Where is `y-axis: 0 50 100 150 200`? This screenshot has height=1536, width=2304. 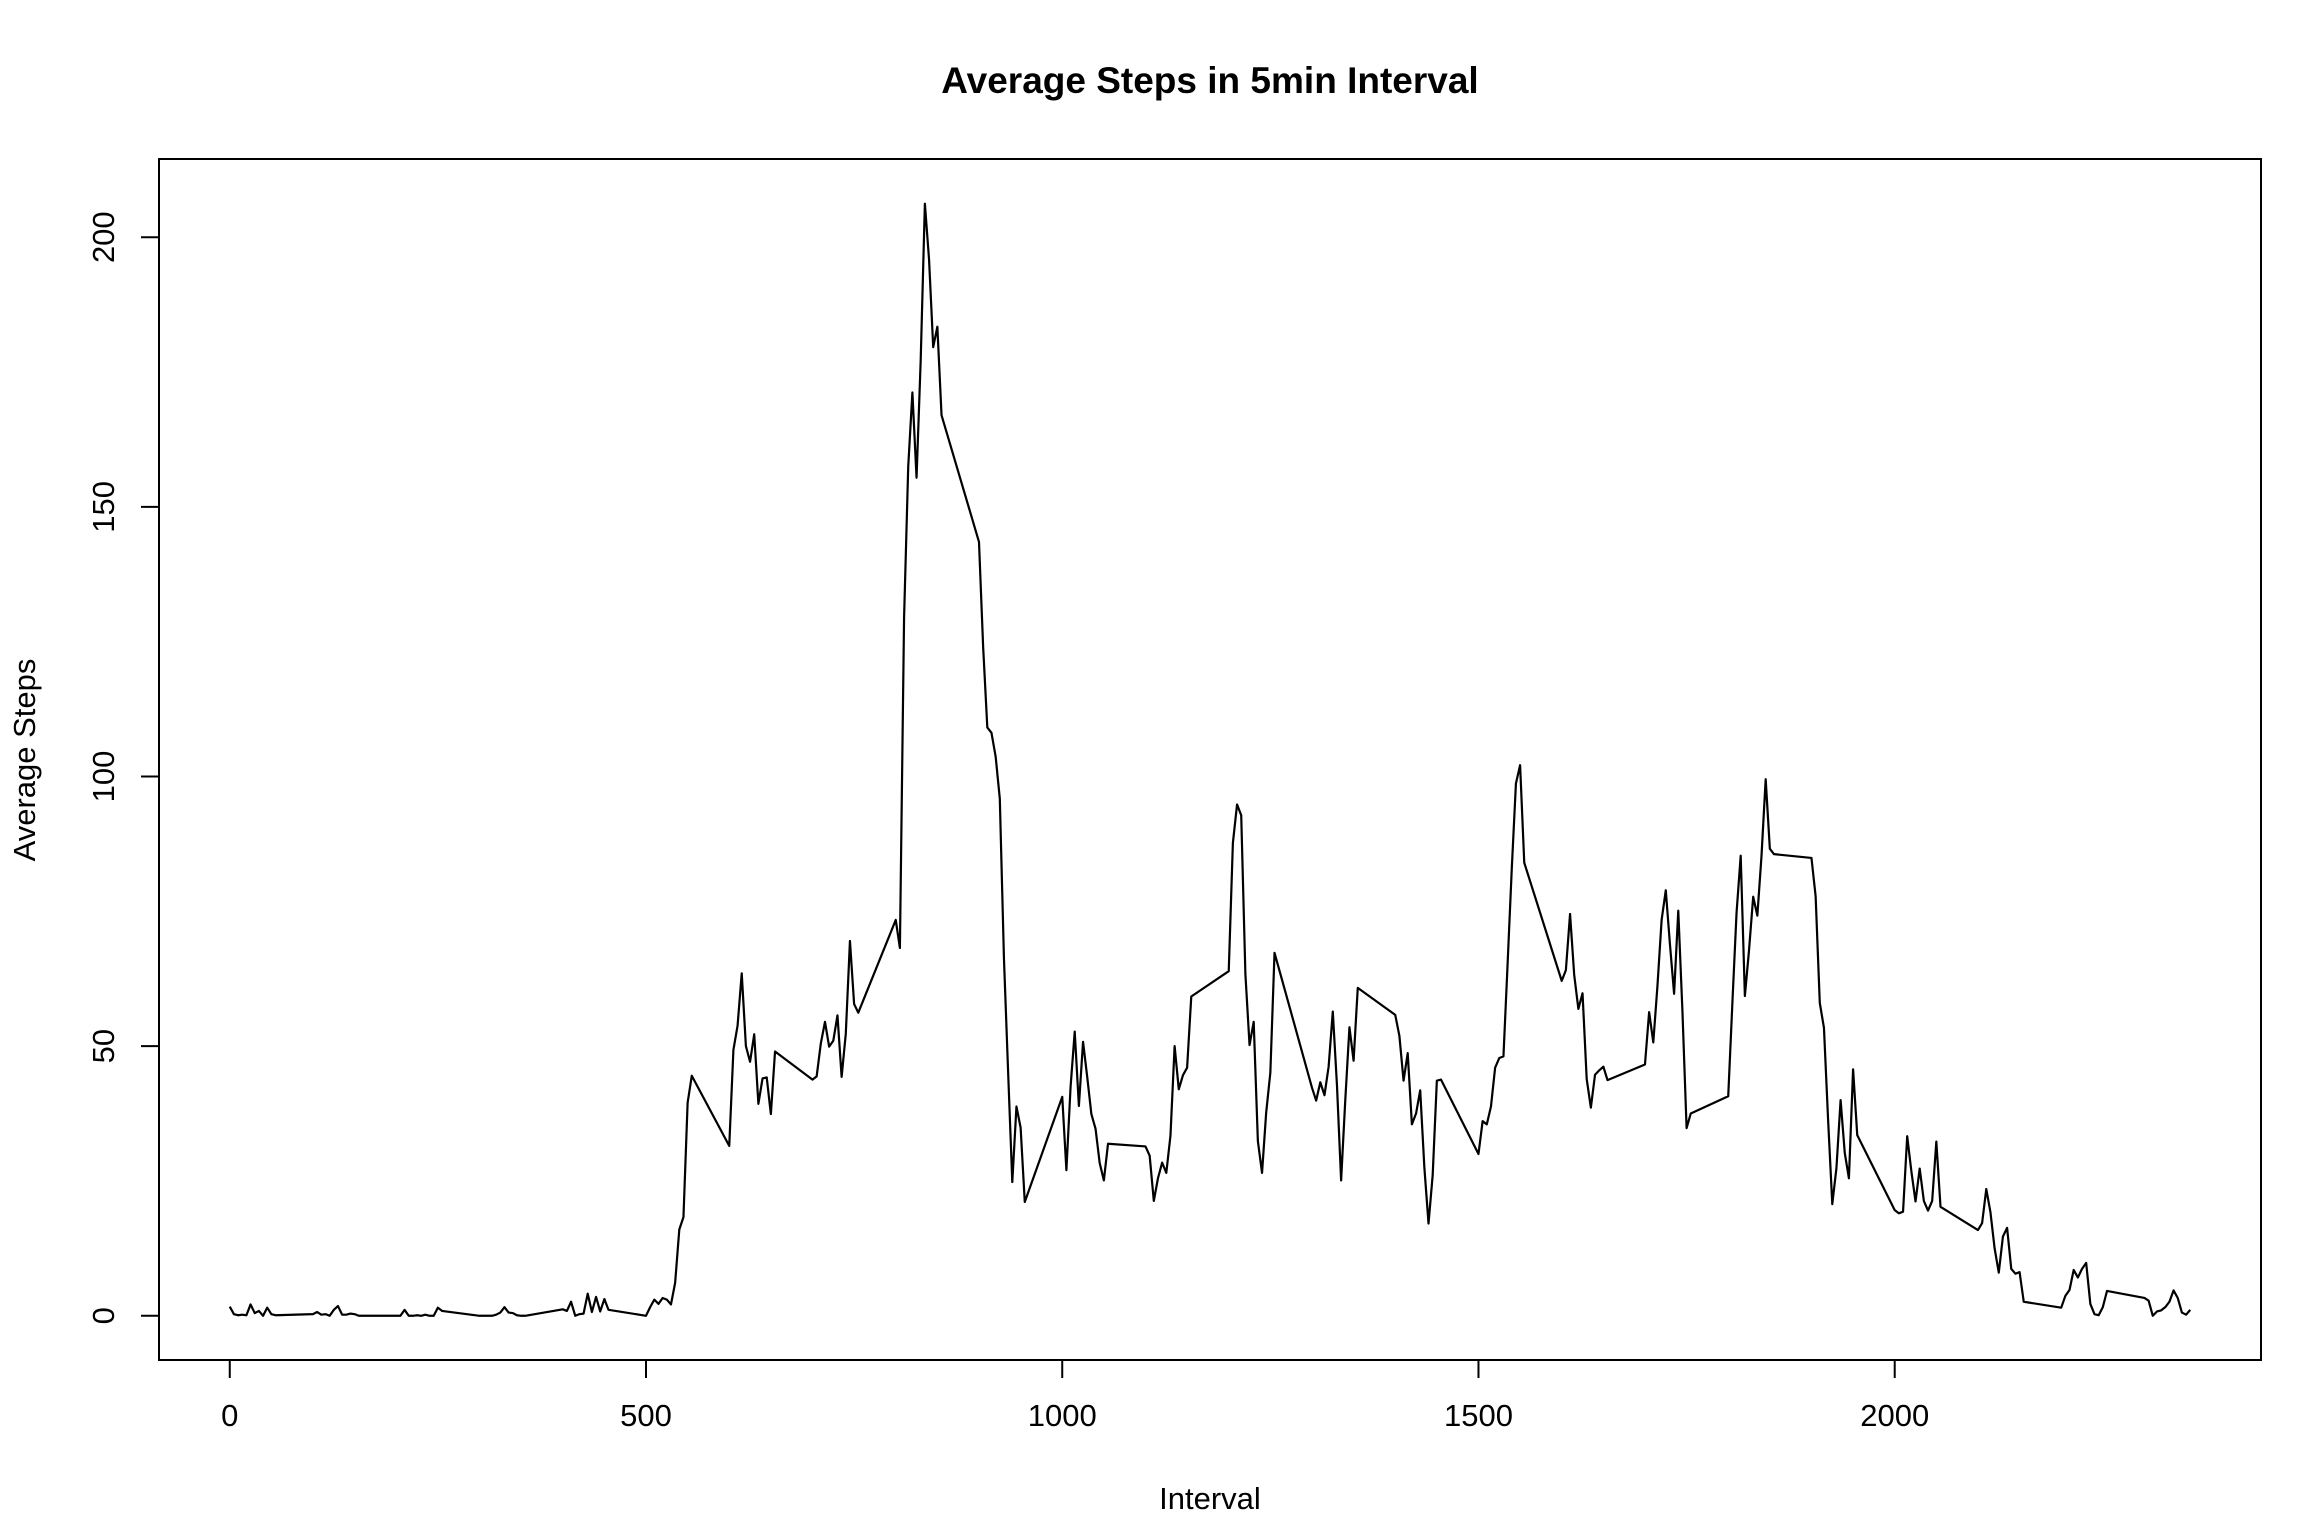
y-axis: 0 50 100 150 200 is located at coordinates (123, 767).